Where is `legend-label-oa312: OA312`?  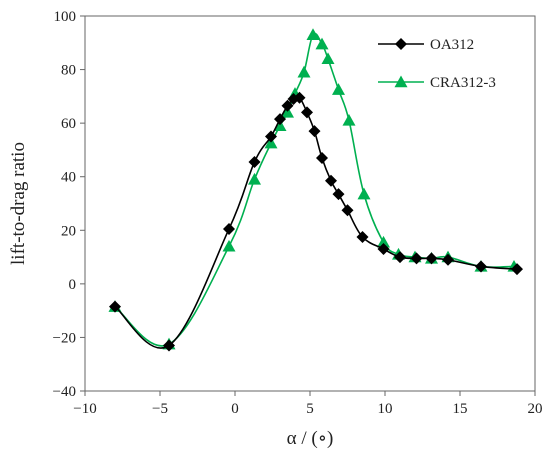 legend-label-oa312: OA312 is located at coordinates (452, 45).